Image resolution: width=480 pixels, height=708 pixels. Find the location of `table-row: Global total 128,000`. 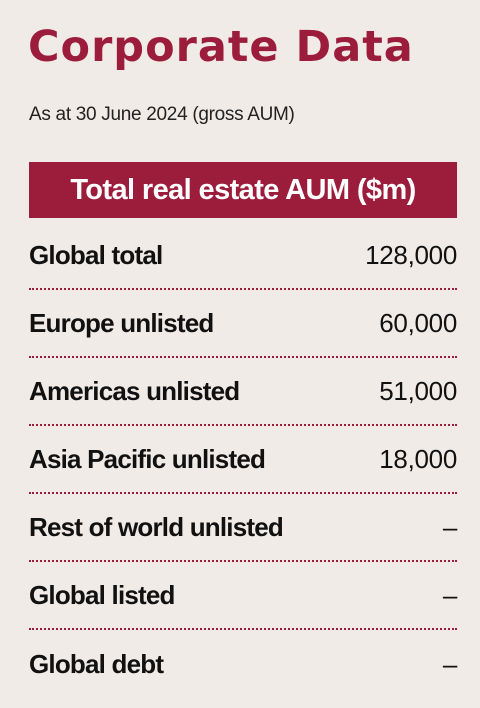

table-row: Global total 128,000 is located at coordinates (243, 256).